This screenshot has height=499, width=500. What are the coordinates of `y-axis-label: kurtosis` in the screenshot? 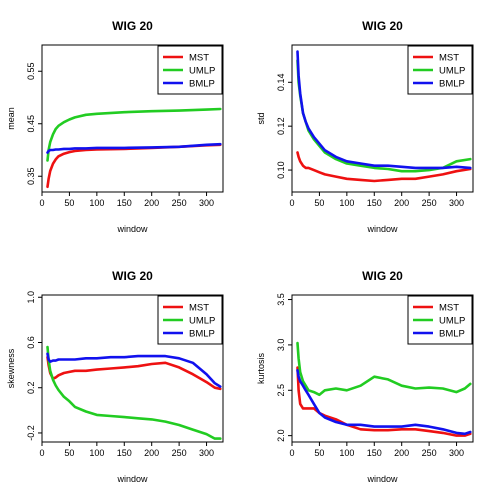 It's located at (261, 369).